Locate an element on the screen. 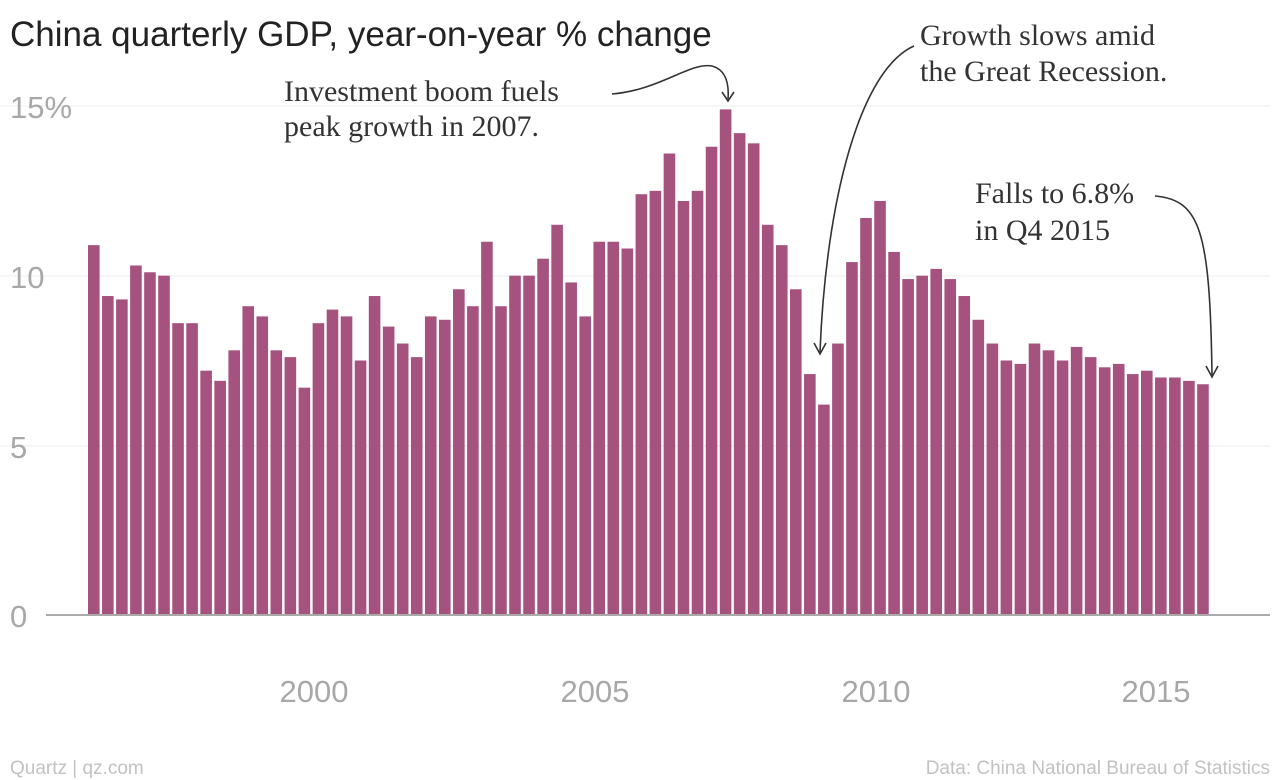  bar-2000-q2 is located at coordinates (332, 462).